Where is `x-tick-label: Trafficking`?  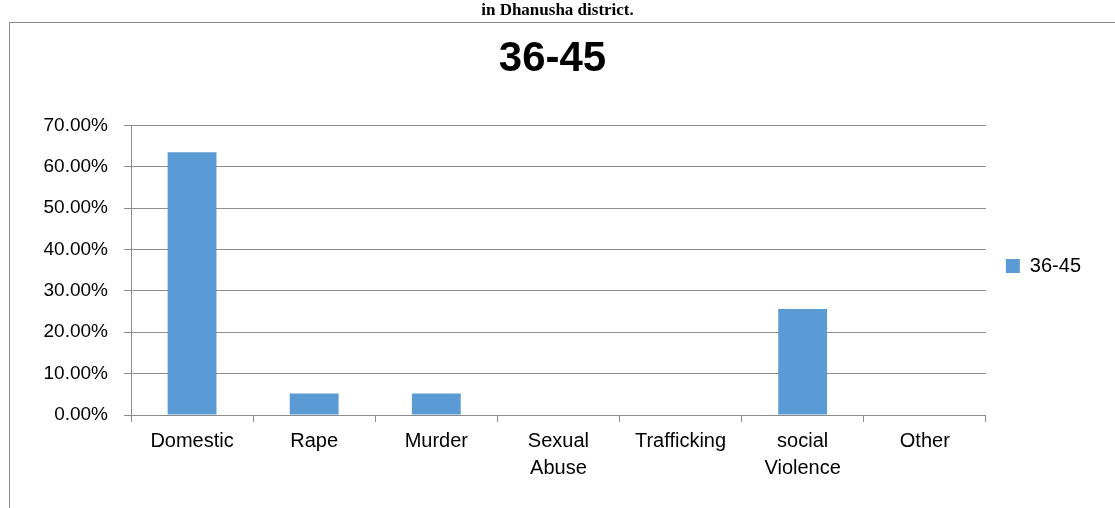
x-tick-label: Trafficking is located at coordinates (680, 440).